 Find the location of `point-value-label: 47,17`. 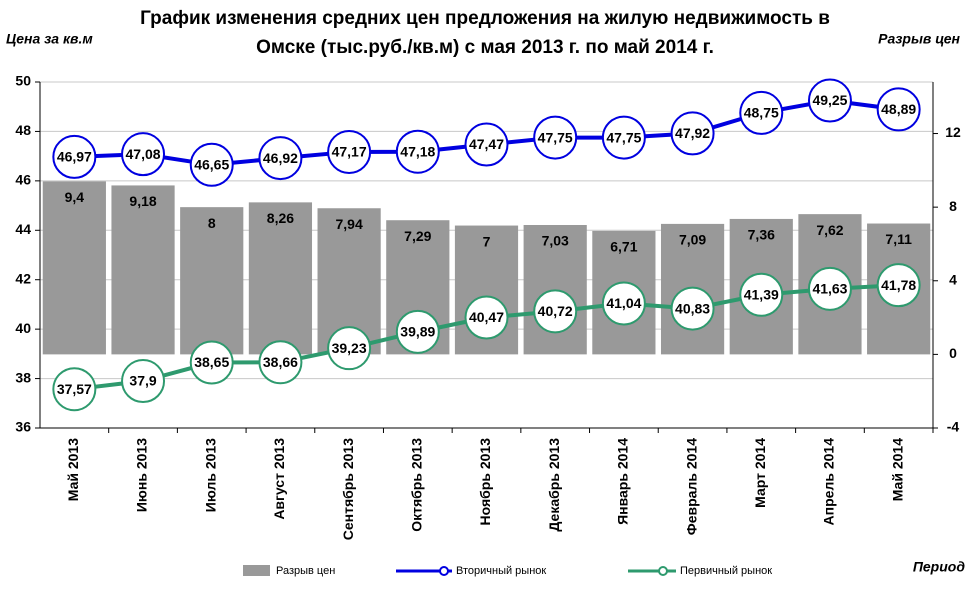

point-value-label: 47,17 is located at coordinates (349, 152).